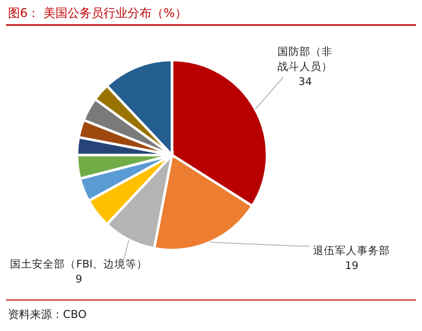  What do you see at coordinates (97, 13) in the screenshot?
I see `chart-title: 图6： 美国公务员行业分布（%）` at bounding box center [97, 13].